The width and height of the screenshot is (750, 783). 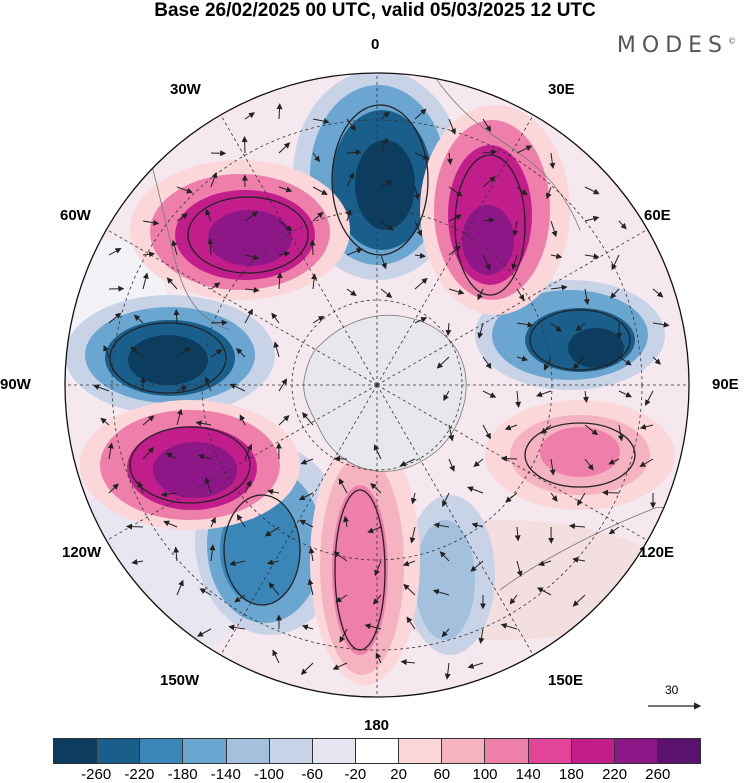 I want to click on colorbar-tick-label: 20, so click(x=398, y=774).